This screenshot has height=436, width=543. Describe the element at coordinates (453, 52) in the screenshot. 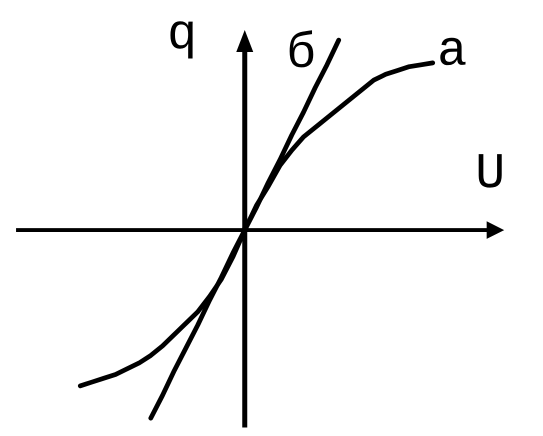

I see `series-label: а` at that location.